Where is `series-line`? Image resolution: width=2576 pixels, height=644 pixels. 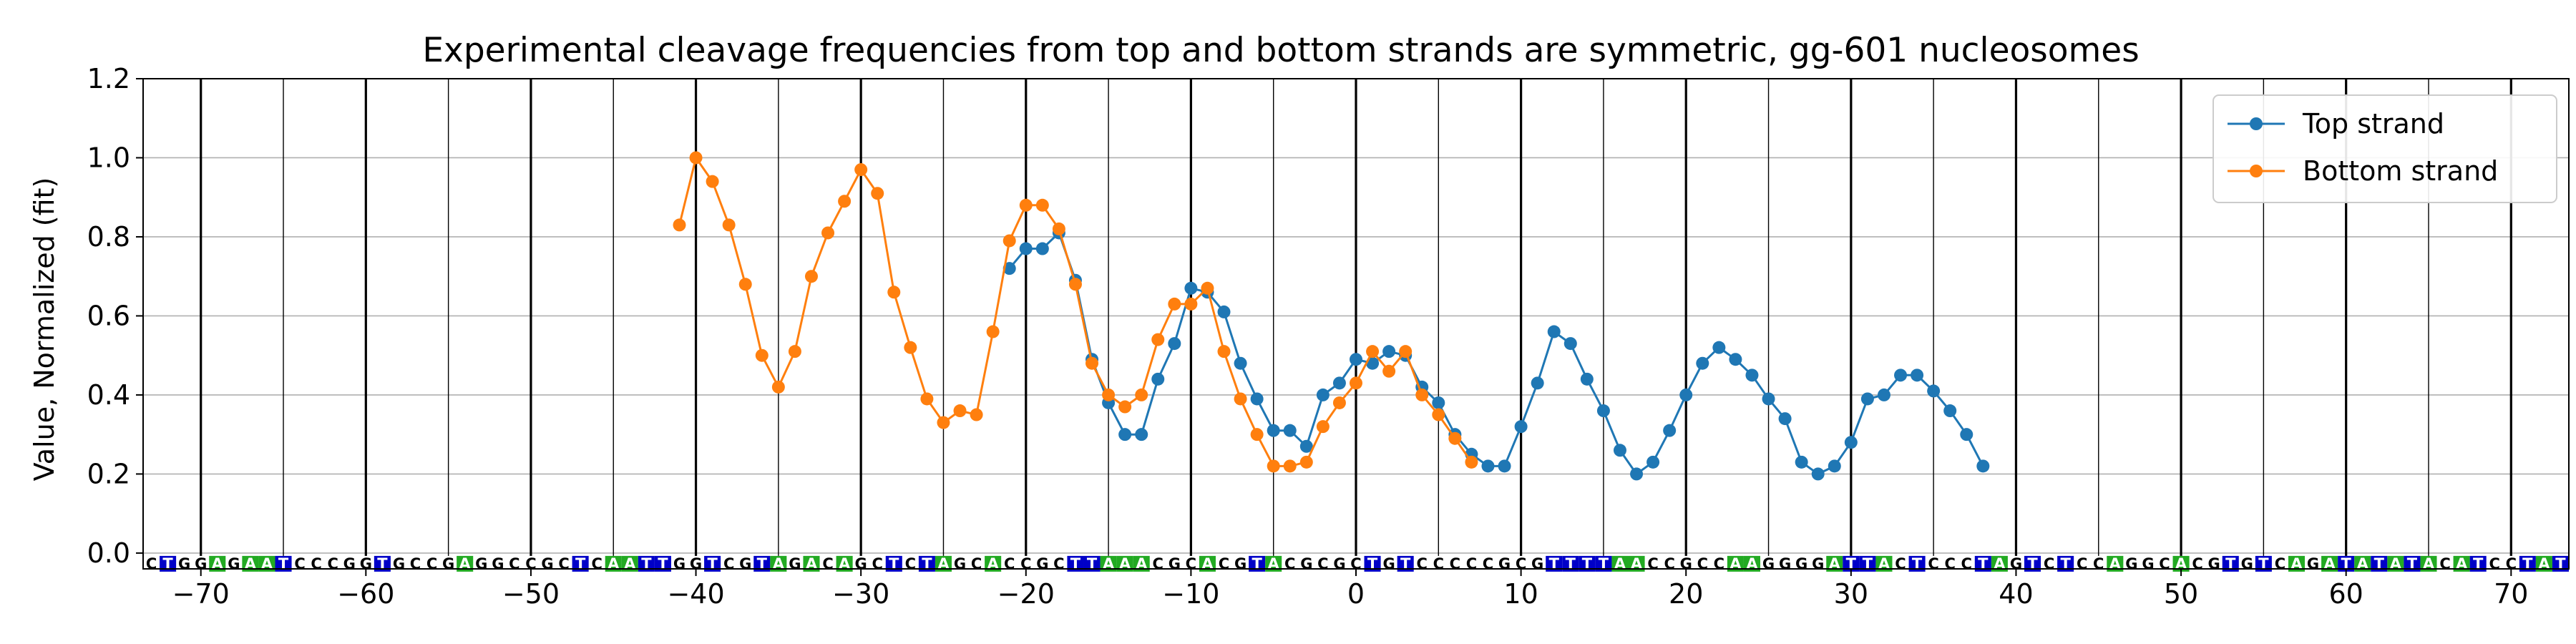 series-line is located at coordinates (1075, 311).